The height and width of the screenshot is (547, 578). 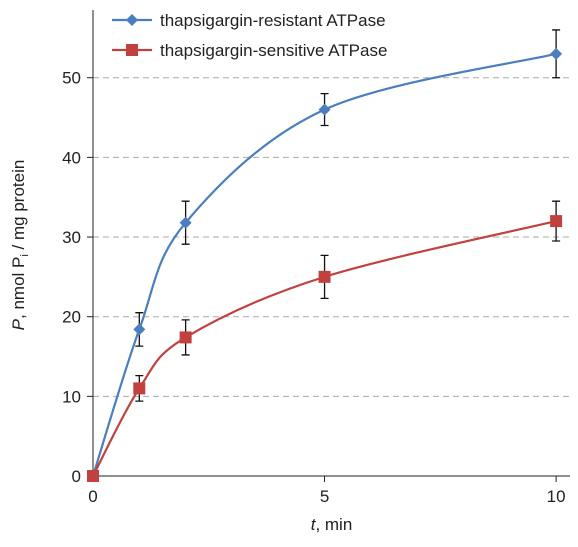 I want to click on legend-label: thapsigargin-sensitive ATPase, so click(x=273, y=50).